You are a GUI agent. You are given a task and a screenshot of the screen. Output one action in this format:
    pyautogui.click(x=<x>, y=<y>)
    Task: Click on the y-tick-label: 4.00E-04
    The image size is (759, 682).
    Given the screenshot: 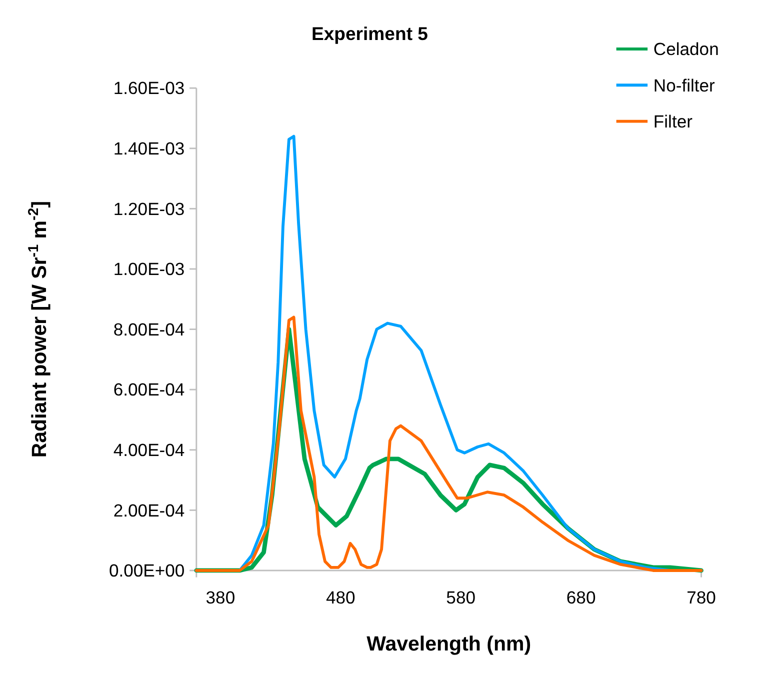 What is the action you would take?
    pyautogui.click(x=149, y=450)
    